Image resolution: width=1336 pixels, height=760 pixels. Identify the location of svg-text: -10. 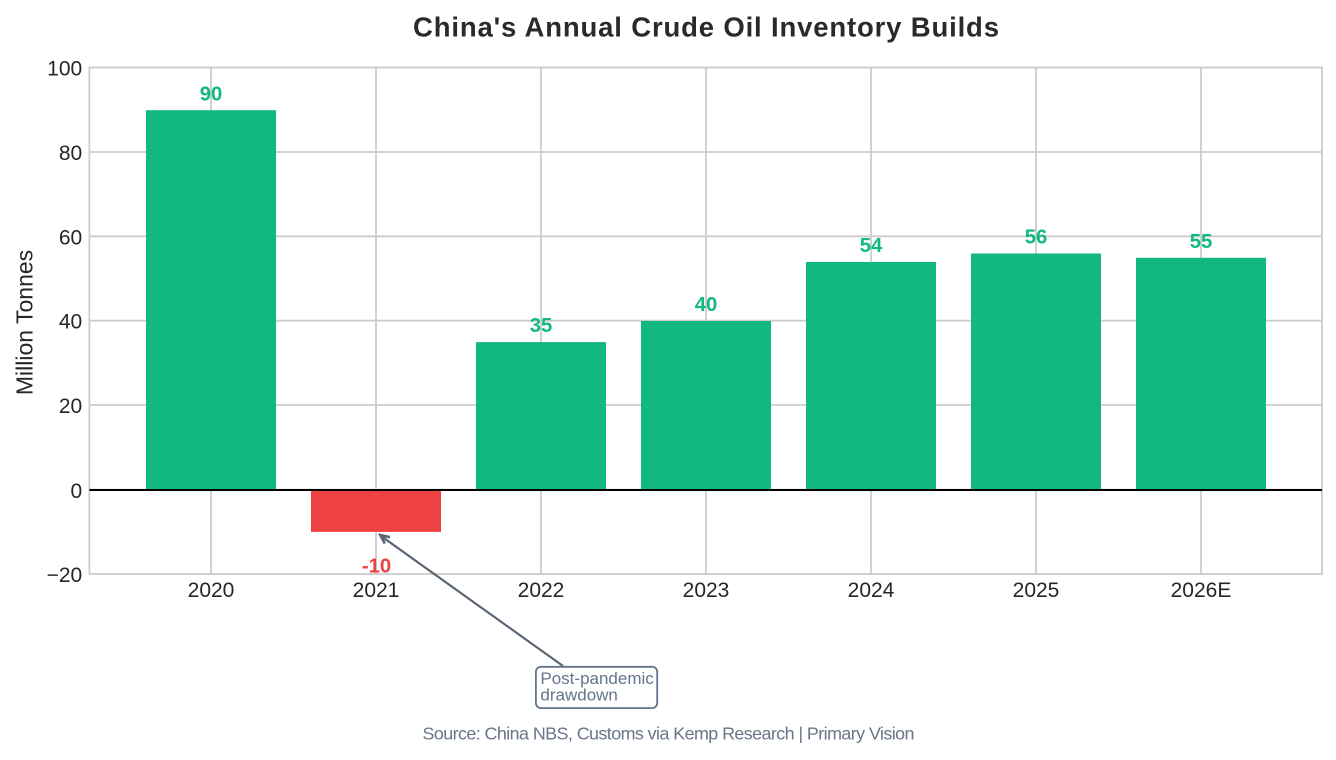
(376, 567).